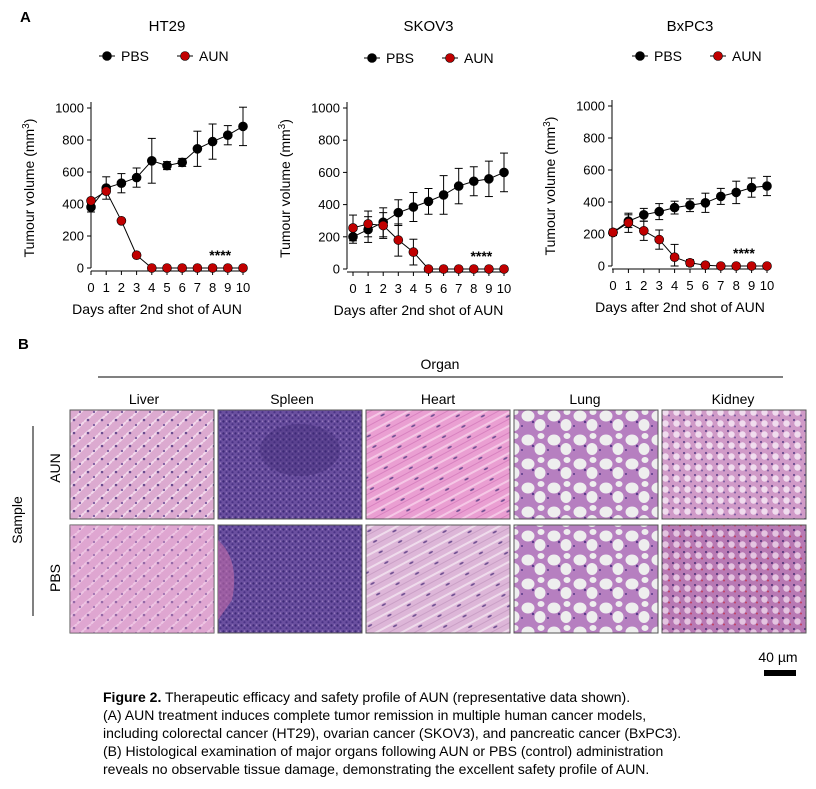 The height and width of the screenshot is (789, 816). Describe the element at coordinates (25, 17) in the screenshot. I see `panel-a-label: A` at that location.